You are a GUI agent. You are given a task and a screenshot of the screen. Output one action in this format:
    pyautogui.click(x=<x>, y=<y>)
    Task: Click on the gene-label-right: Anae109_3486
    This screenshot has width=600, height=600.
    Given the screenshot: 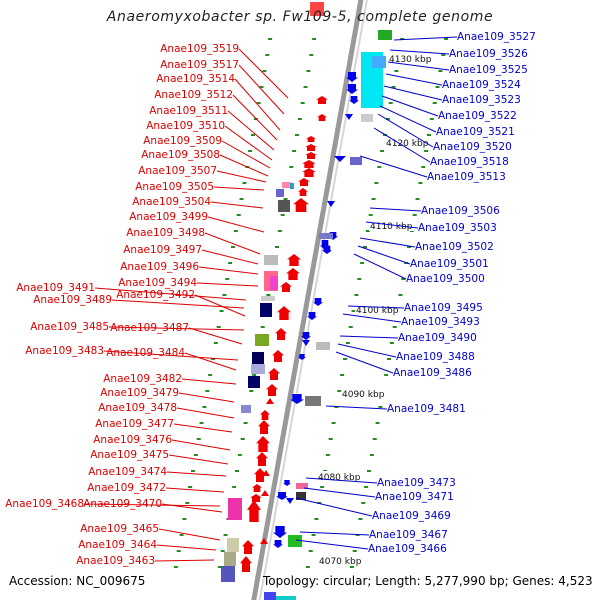 What is the action you would take?
    pyautogui.click(x=432, y=373)
    